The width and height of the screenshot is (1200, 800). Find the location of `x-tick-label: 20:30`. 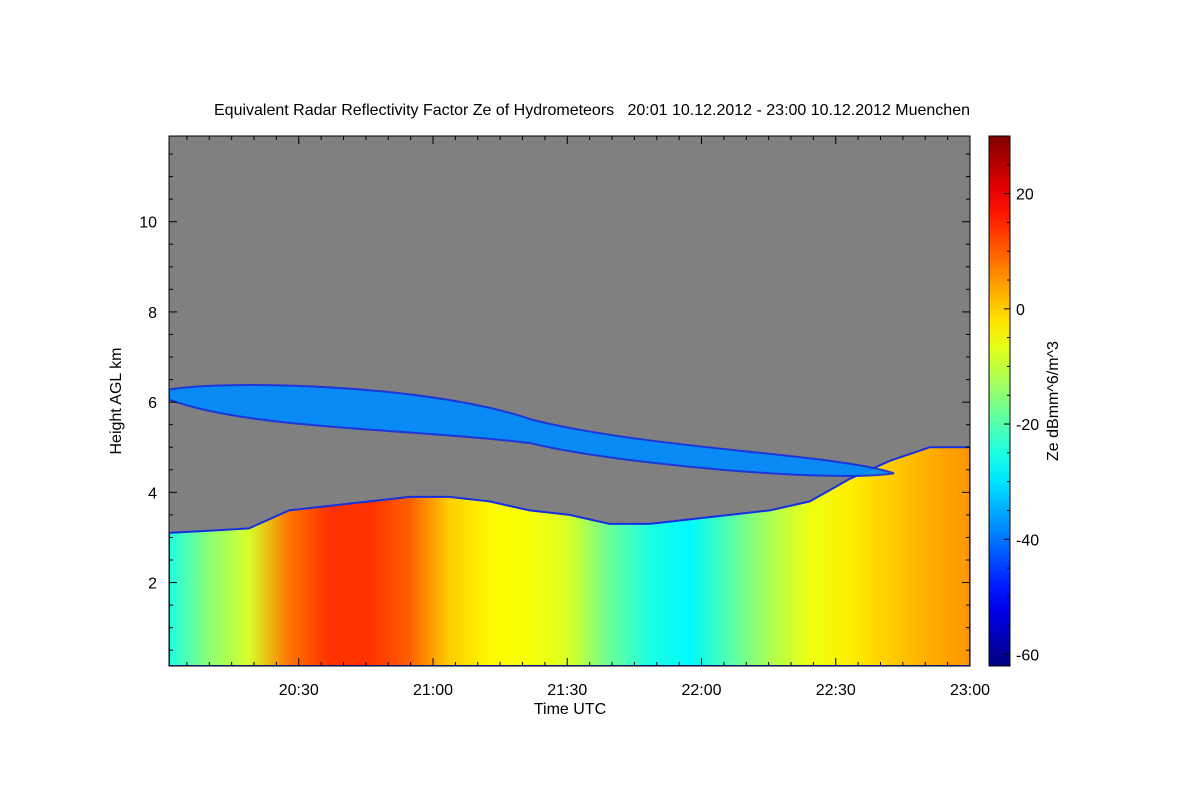

x-tick-label: 20:30 is located at coordinates (299, 690).